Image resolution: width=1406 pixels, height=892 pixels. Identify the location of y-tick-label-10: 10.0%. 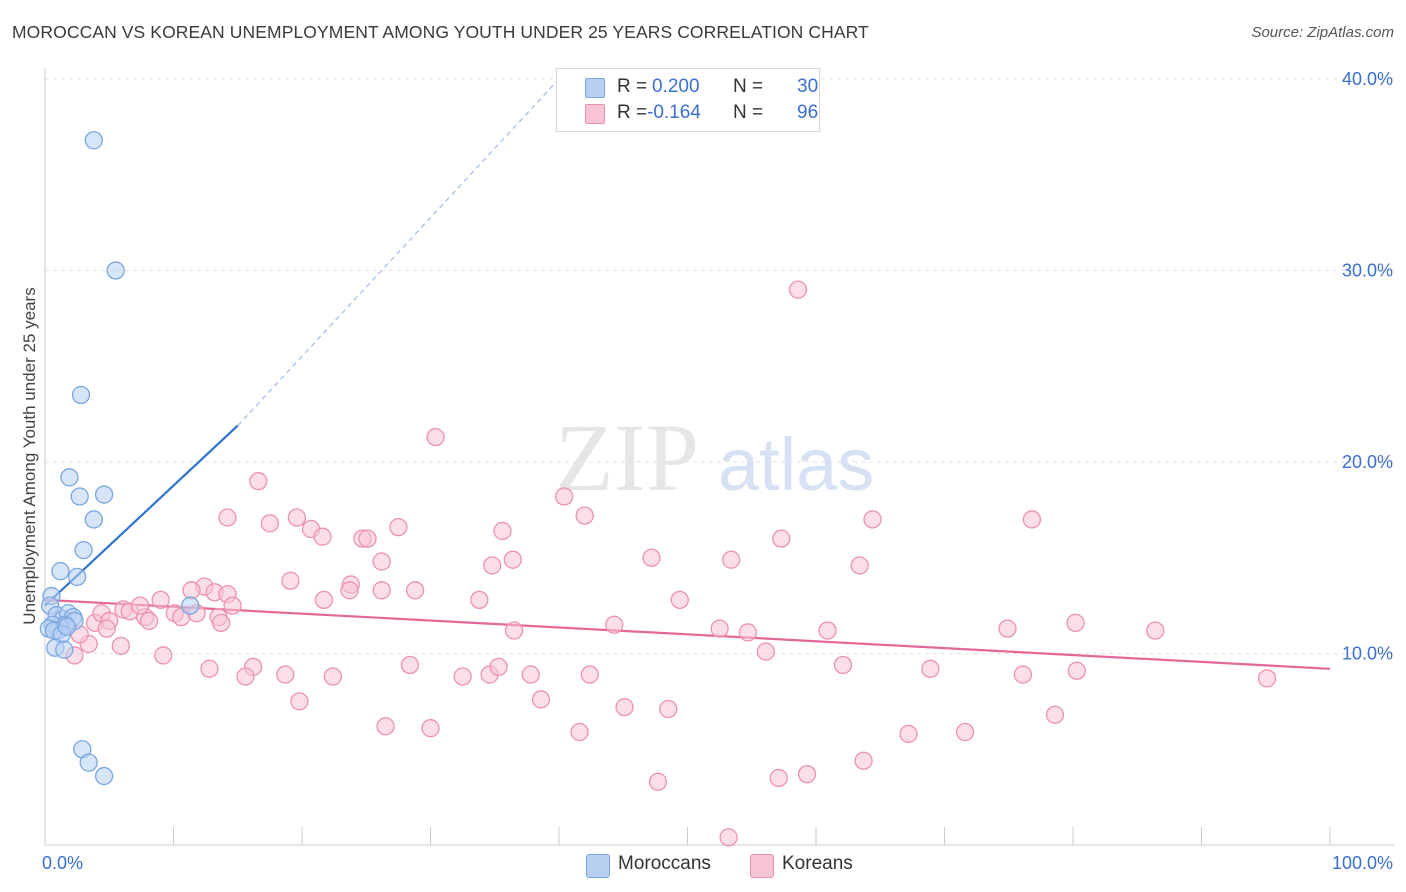
(1367, 654).